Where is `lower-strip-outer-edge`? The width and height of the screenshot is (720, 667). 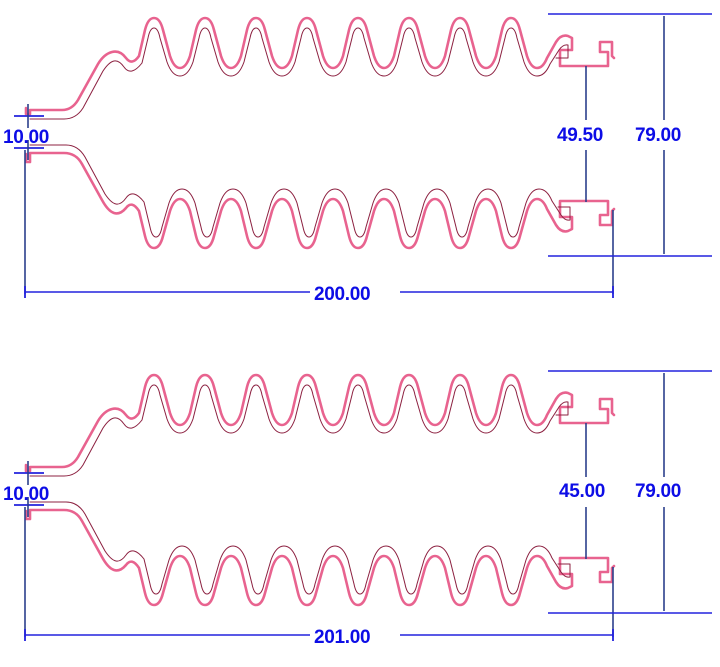 lower-strip-outer-edge is located at coordinates (320, 200).